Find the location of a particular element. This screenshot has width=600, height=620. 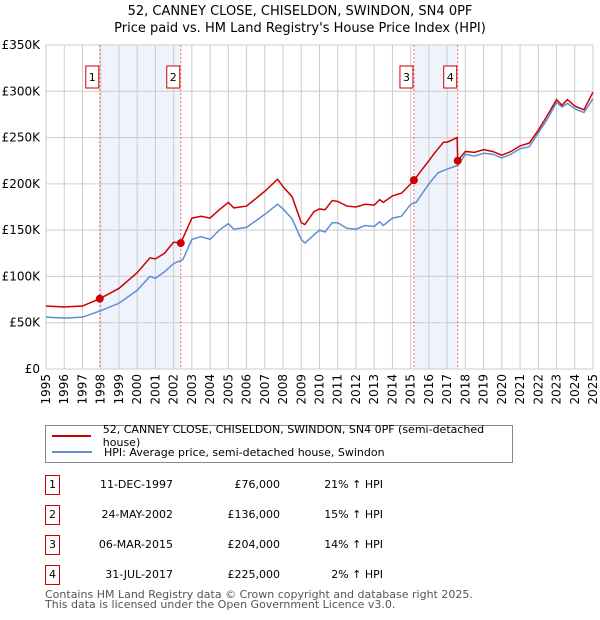

x-tick-label: 2011 is located at coordinates (338, 389).